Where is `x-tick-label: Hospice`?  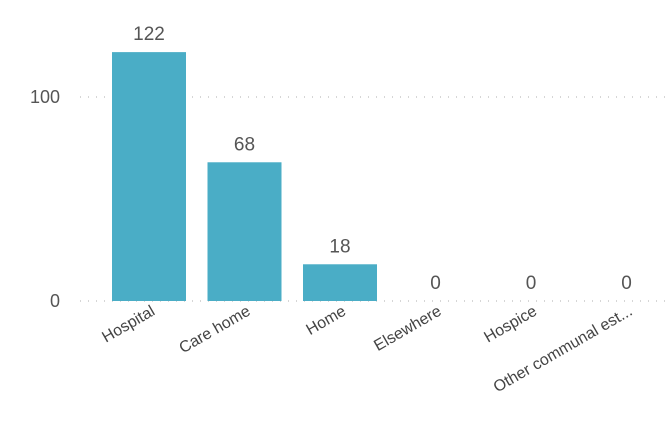
x-tick-label: Hospice is located at coordinates (510, 325).